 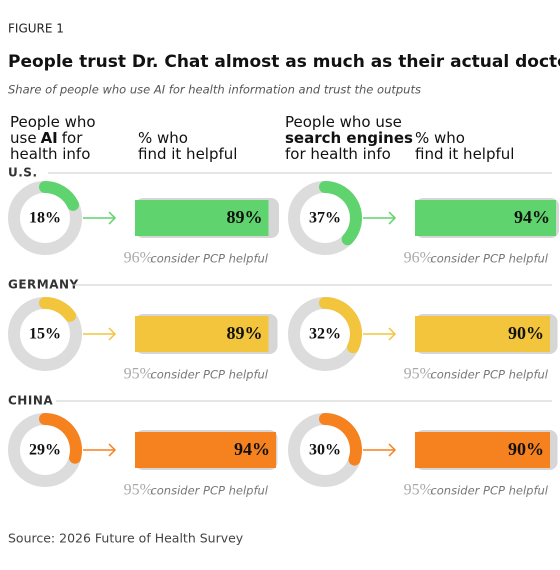 What do you see at coordinates (36, 29) in the screenshot?
I see `figure-label: FIGURE 1` at bounding box center [36, 29].